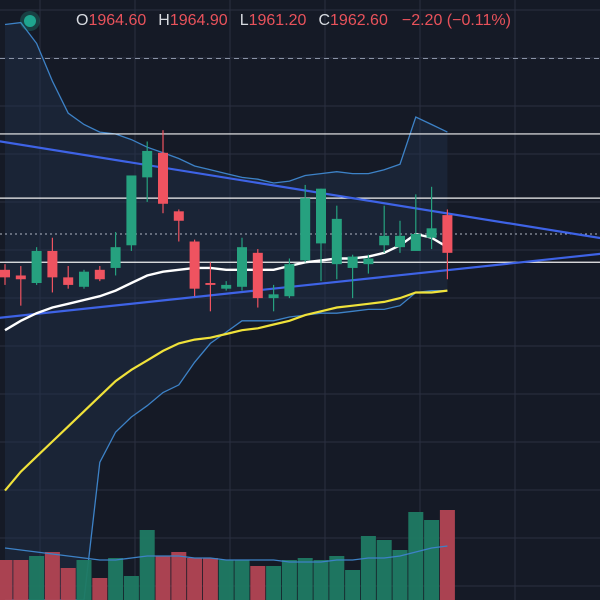  What do you see at coordinates (198, 20) in the screenshot?
I see `high-value: 1964.90` at bounding box center [198, 20].